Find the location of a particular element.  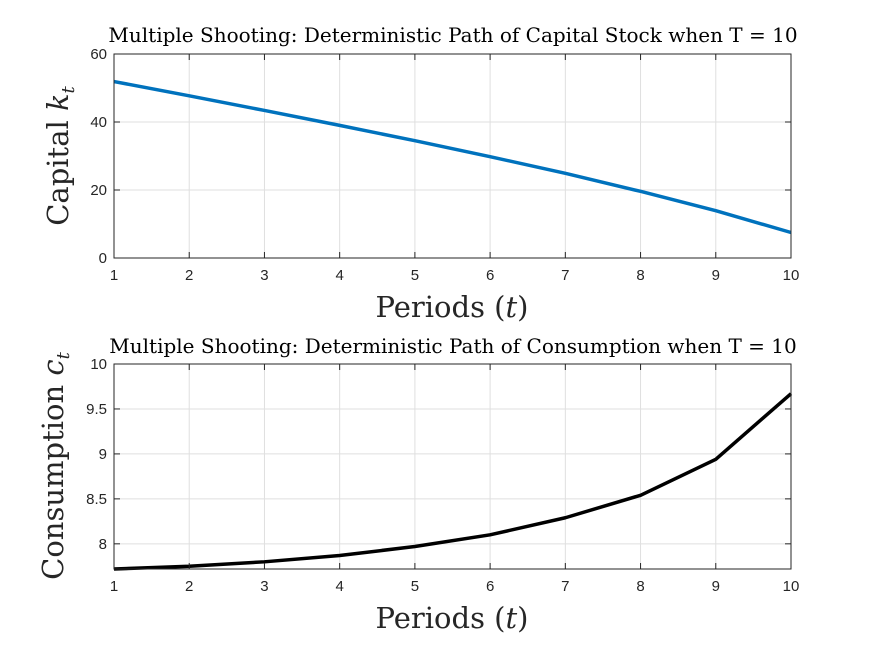

consumption-x-axis-label: Periods (t) is located at coordinates (452, 618).